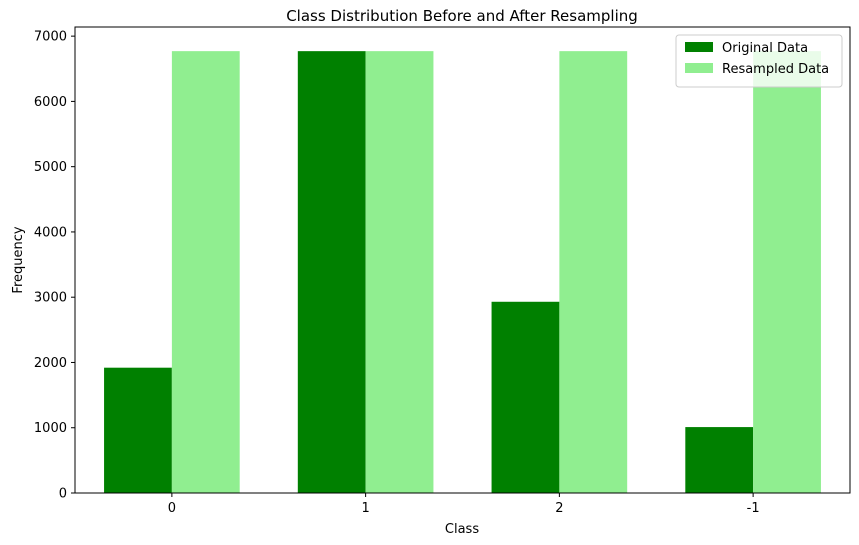  What do you see at coordinates (699, 68) in the screenshot?
I see `legend-swatch-resampled` at bounding box center [699, 68].